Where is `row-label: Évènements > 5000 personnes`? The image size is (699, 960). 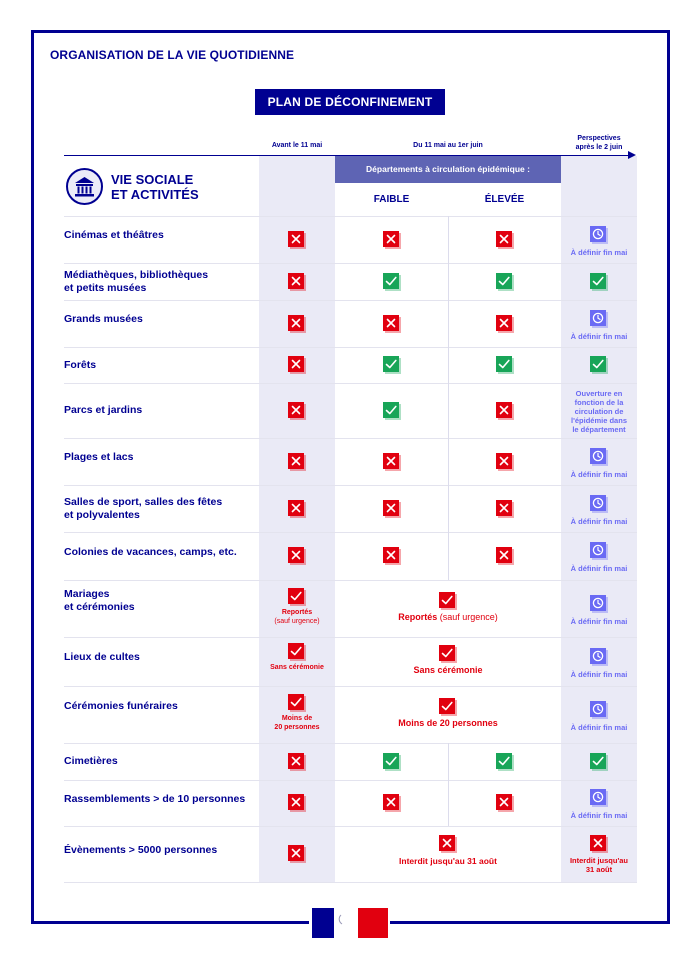
row-label: Évènements > 5000 personnes is located at coordinates (141, 849).